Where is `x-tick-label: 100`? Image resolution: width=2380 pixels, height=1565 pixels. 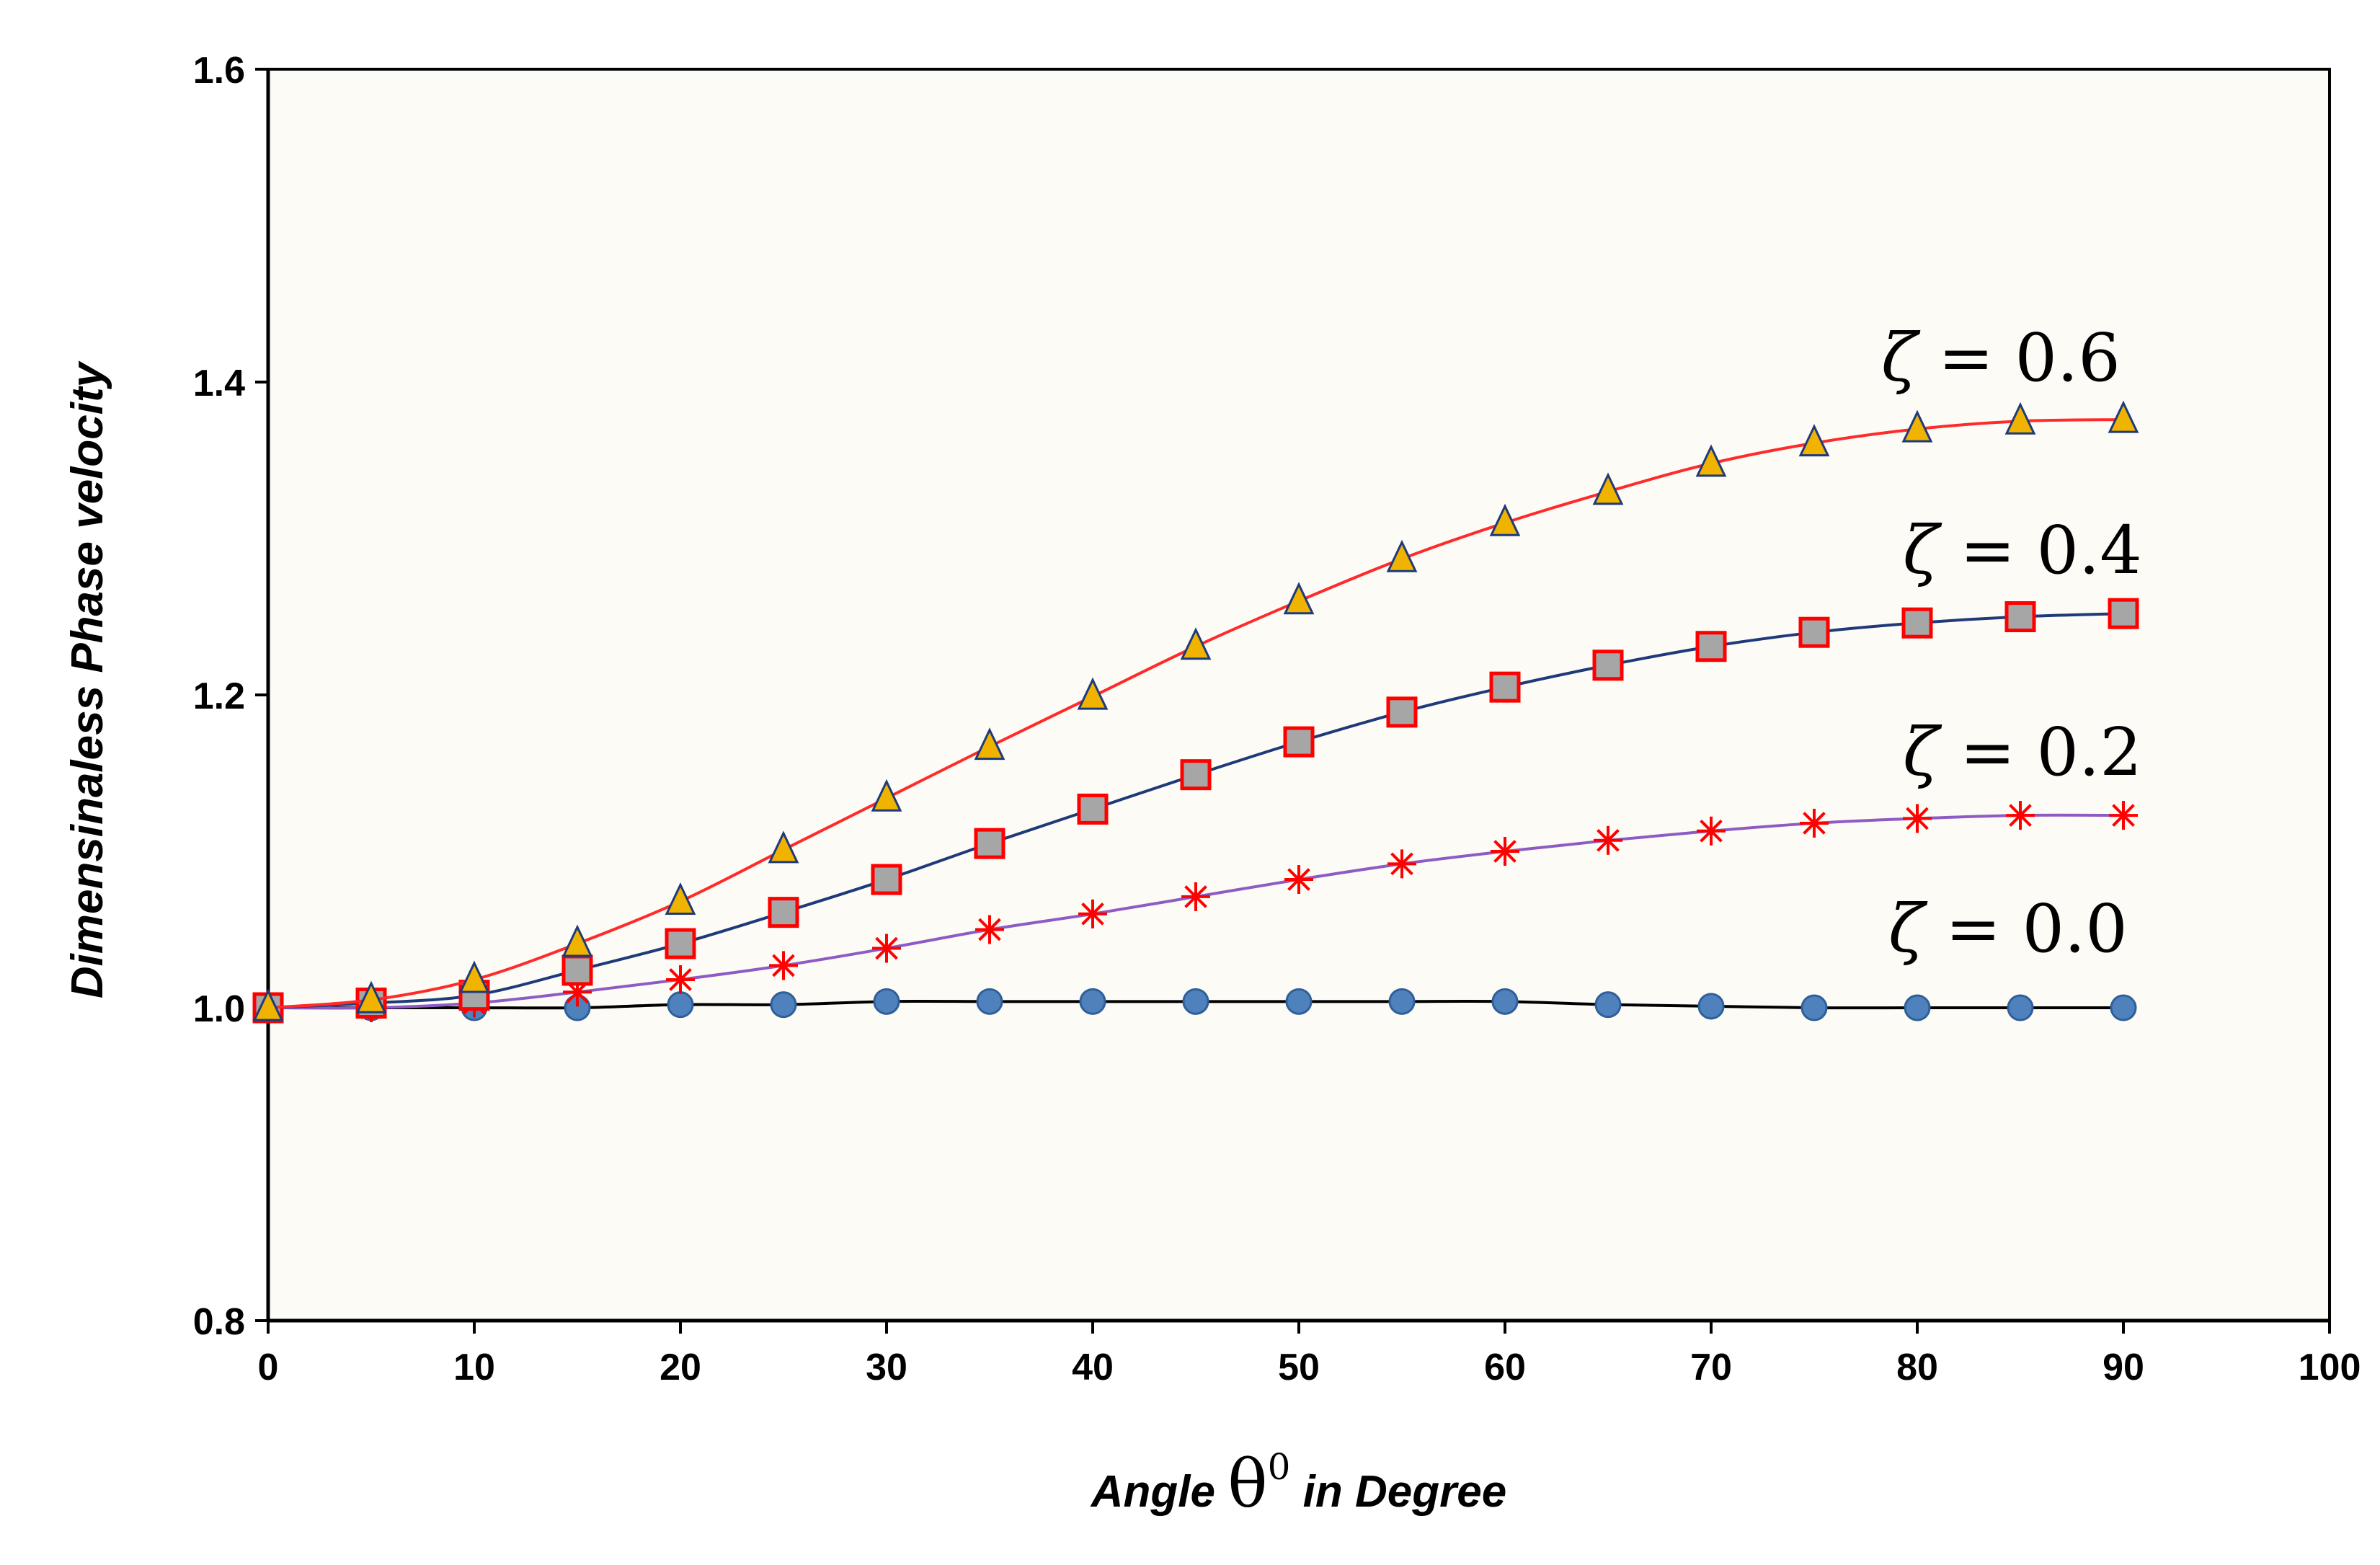
x-tick-label: 100 is located at coordinates (2330, 1368).